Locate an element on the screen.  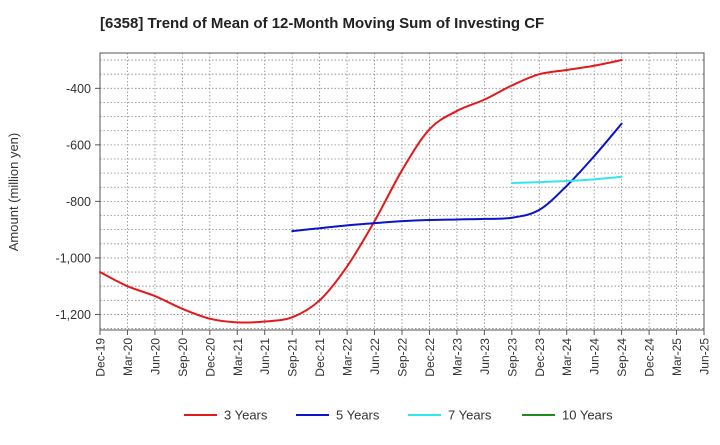
legend-label-10-years: 10 Years is located at coordinates (587, 415).